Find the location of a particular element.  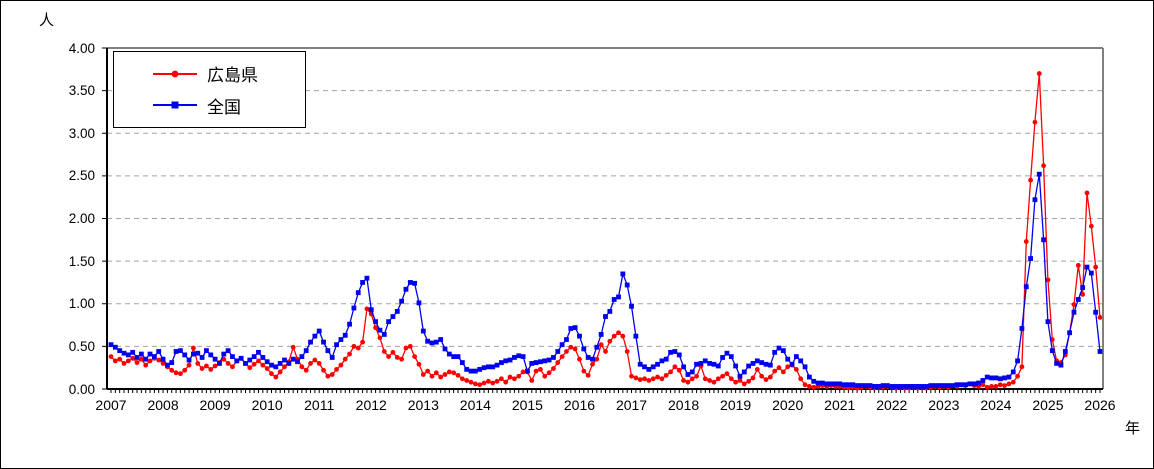

x-tick-label: 2026 is located at coordinates (1100, 405).